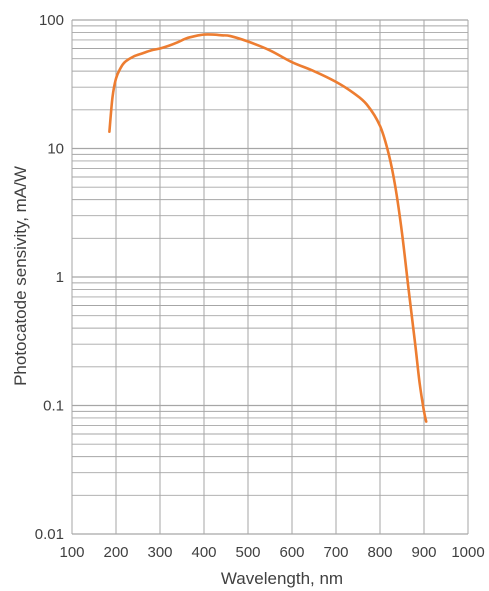 This screenshot has width=489, height=591. What do you see at coordinates (115, 552) in the screenshot?
I see `x-tick-label: 200` at bounding box center [115, 552].